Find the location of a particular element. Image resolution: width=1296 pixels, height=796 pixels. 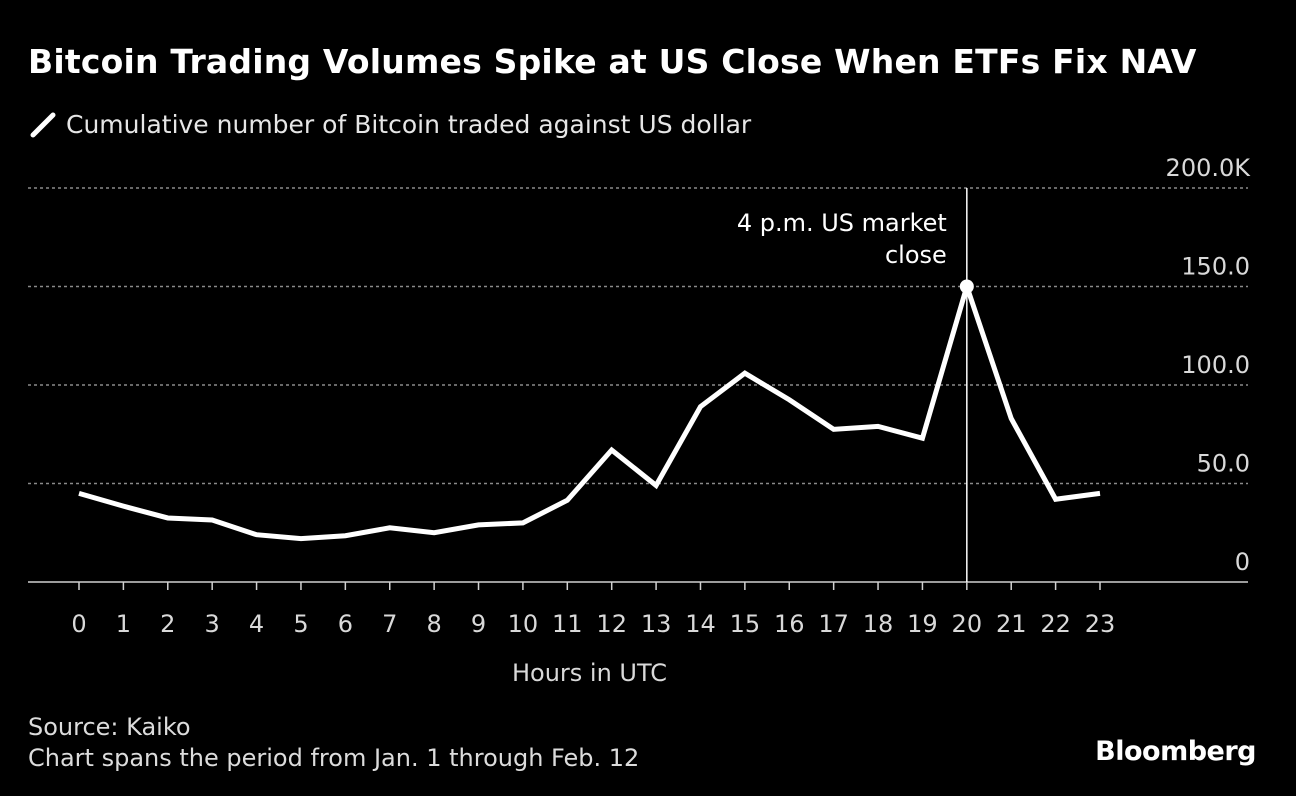

x-tick-label: 4 is located at coordinates (256, 624).